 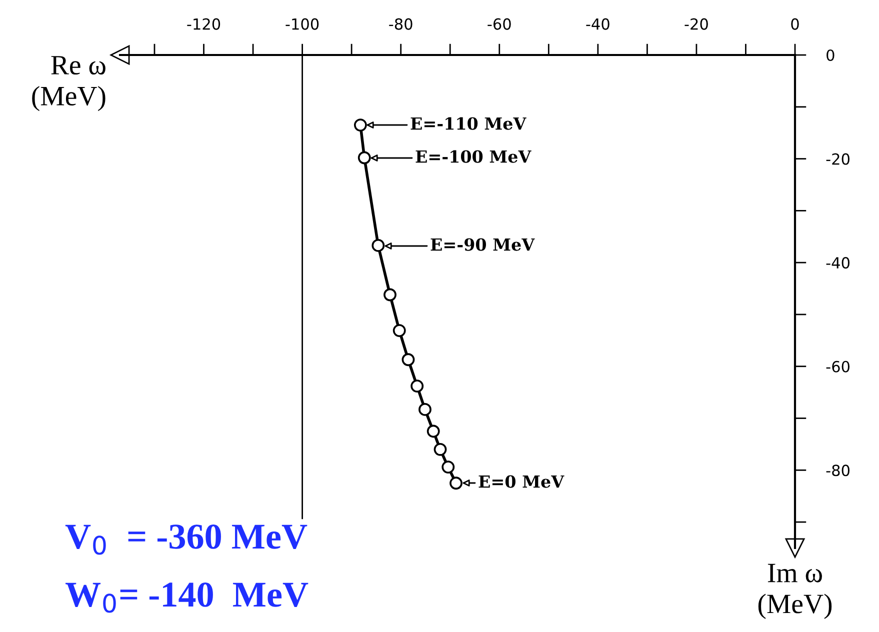 I want to click on x-tick-label: 0, so click(x=795, y=24).